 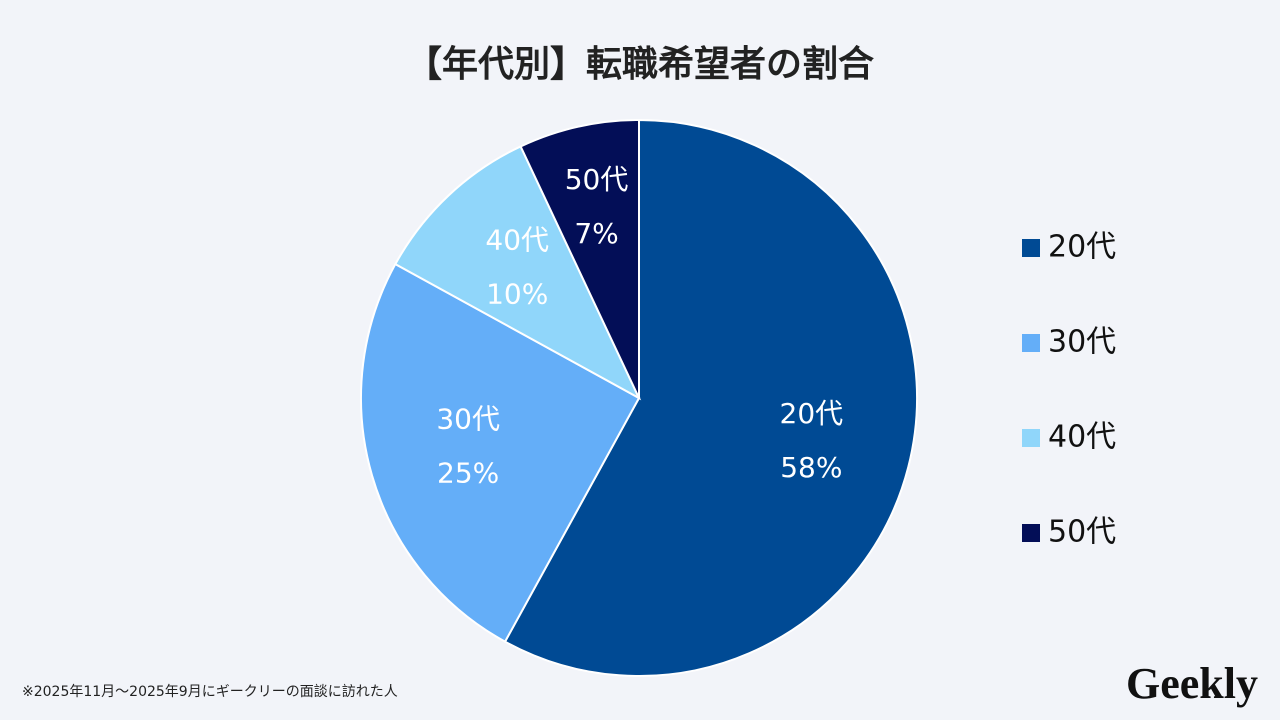 What do you see at coordinates (596, 233) in the screenshot?
I see `slice-label-value: 7%` at bounding box center [596, 233].